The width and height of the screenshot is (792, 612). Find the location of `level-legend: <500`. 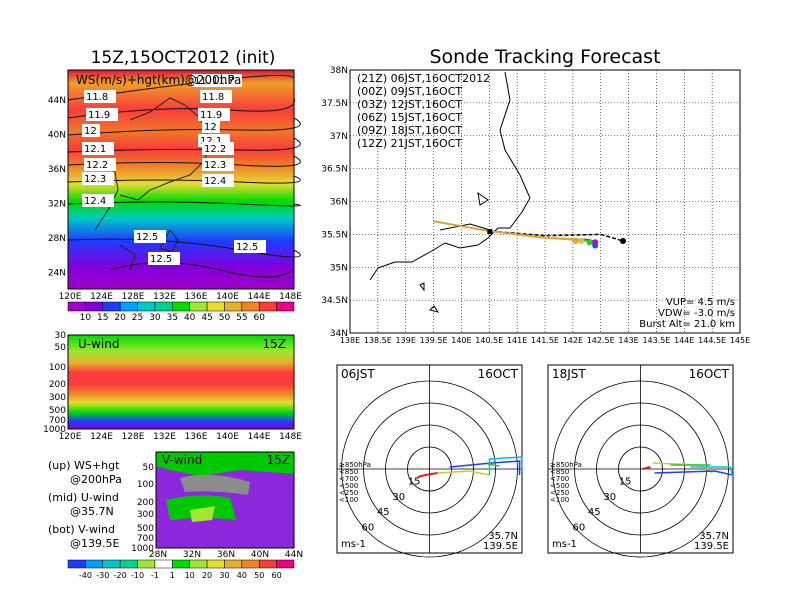

level-legend: <500 is located at coordinates (348, 486).